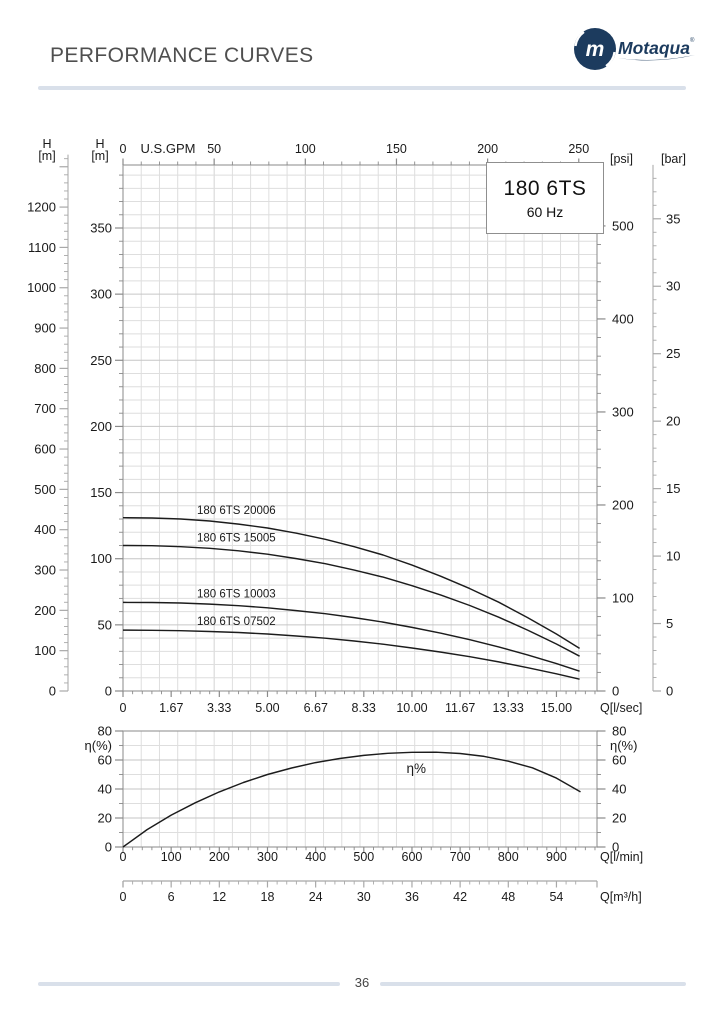 This screenshot has width=724, height=1024. I want to click on psi-tick-label: 300, so click(623, 411).